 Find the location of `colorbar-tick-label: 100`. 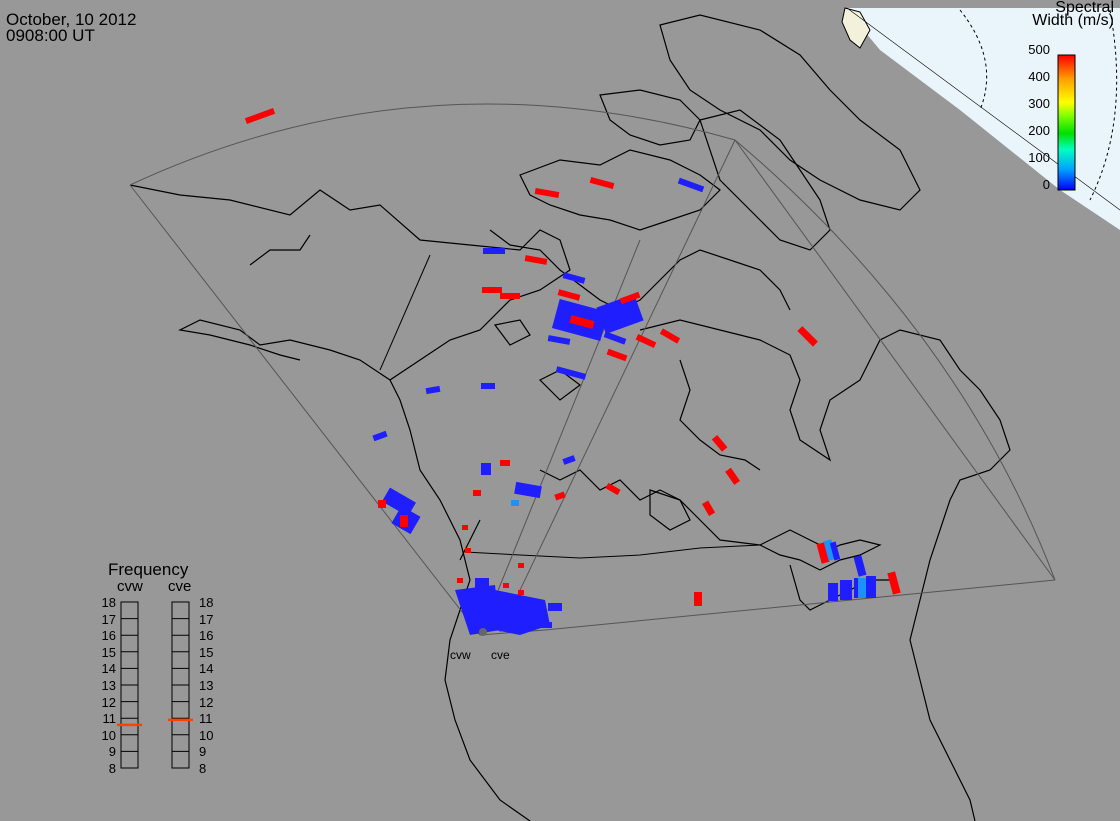

colorbar-tick-label: 100 is located at coordinates (1039, 157).